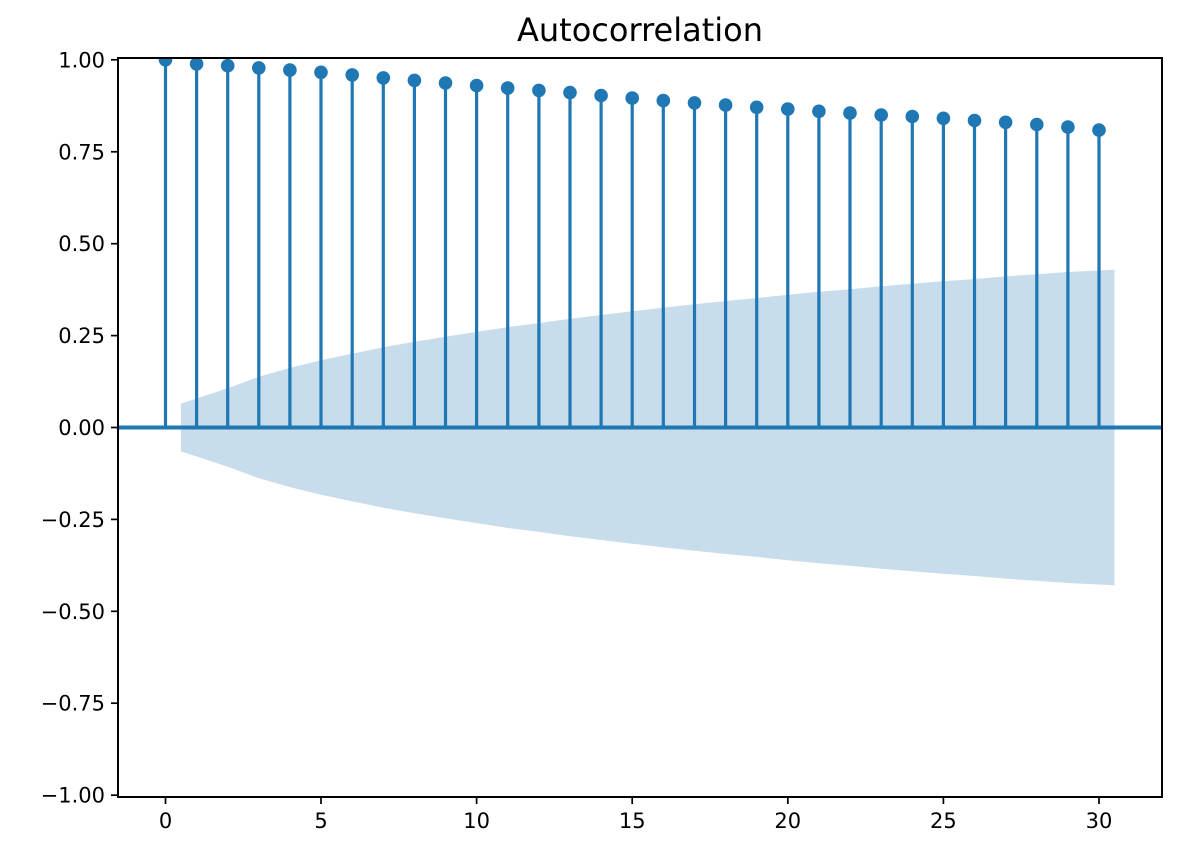  I want to click on y-tick-label: 1.00, so click(81, 60).